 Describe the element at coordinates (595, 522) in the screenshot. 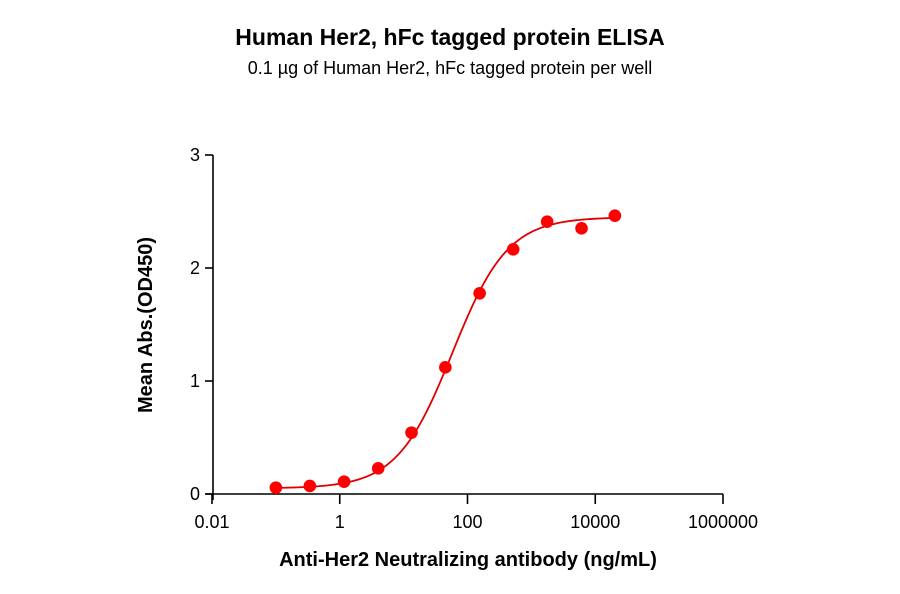

I see `x-tick-label: 10000` at that location.